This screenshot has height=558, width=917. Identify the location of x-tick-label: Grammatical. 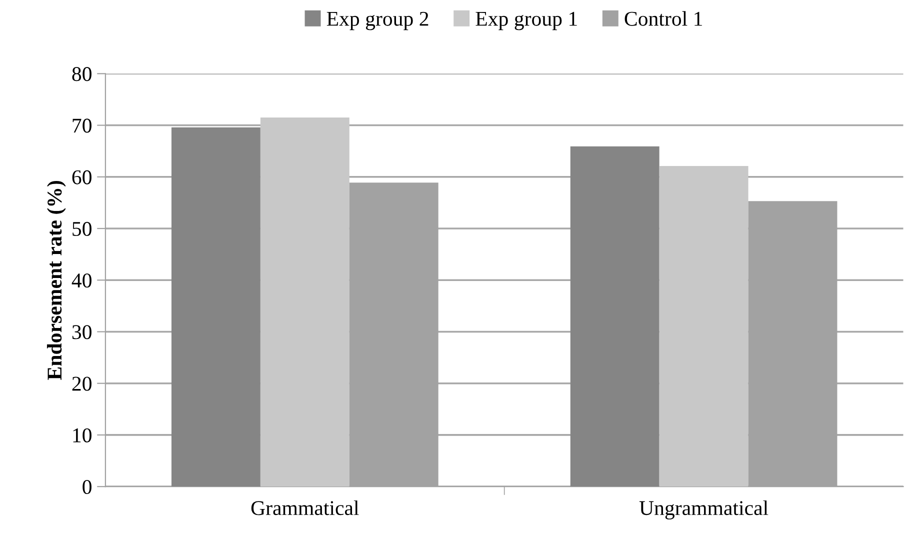
(305, 508).